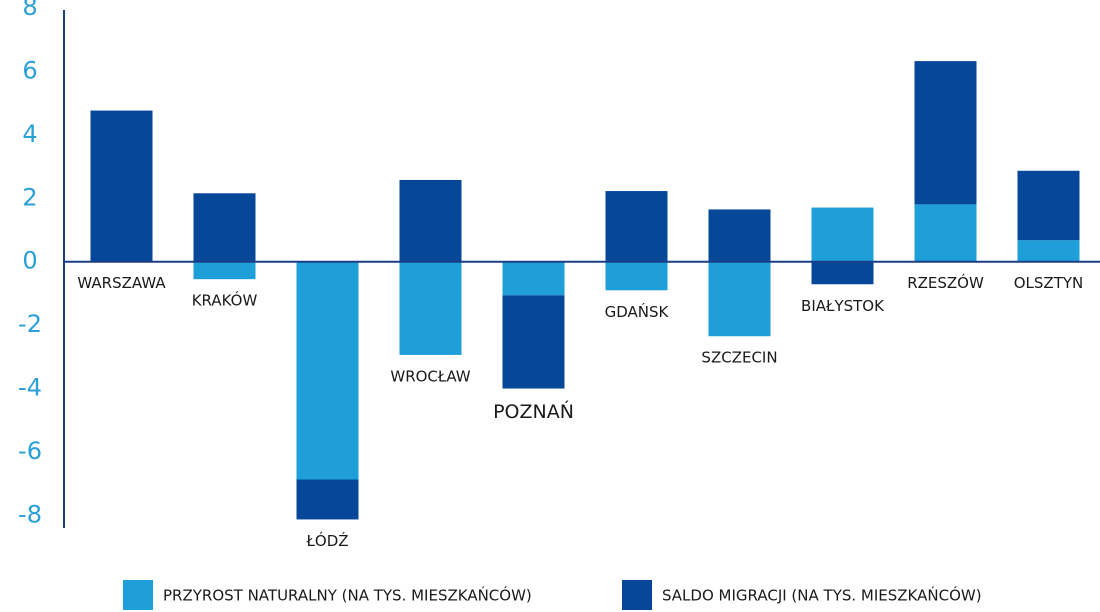  I want to click on y-tick-label: 6, so click(29, 71).